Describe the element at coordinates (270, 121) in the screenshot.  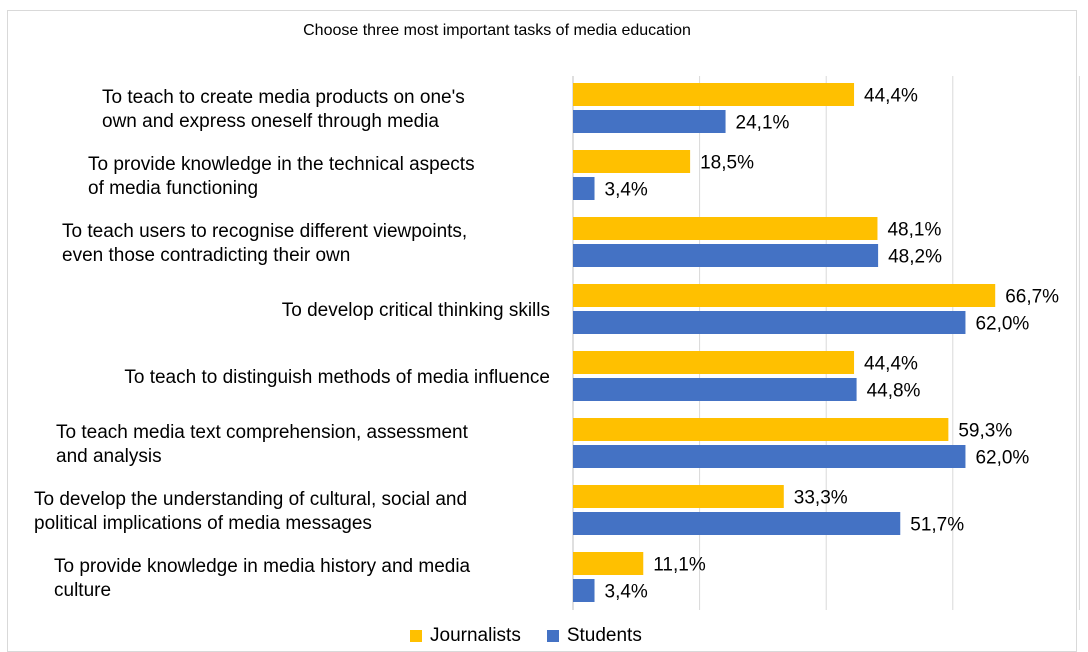
I see `category-label-line: own and express oneself through media` at that location.